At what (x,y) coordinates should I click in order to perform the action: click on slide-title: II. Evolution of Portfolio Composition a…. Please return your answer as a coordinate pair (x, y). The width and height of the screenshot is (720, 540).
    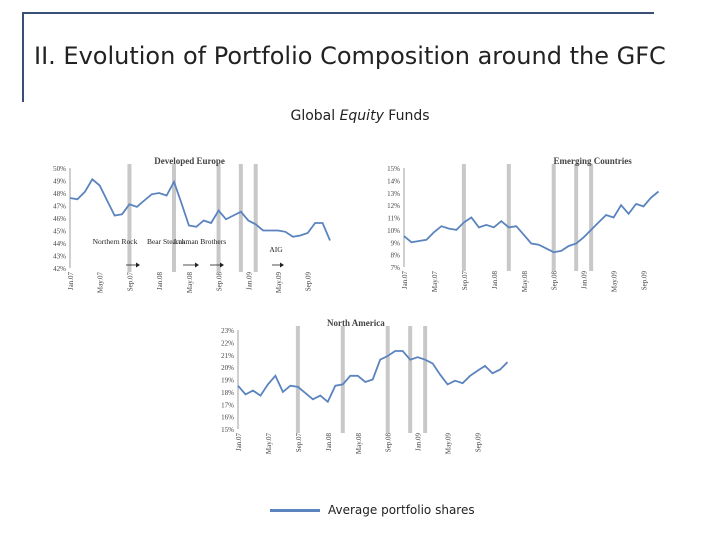
    Looking at the image, I should click on (350, 56).